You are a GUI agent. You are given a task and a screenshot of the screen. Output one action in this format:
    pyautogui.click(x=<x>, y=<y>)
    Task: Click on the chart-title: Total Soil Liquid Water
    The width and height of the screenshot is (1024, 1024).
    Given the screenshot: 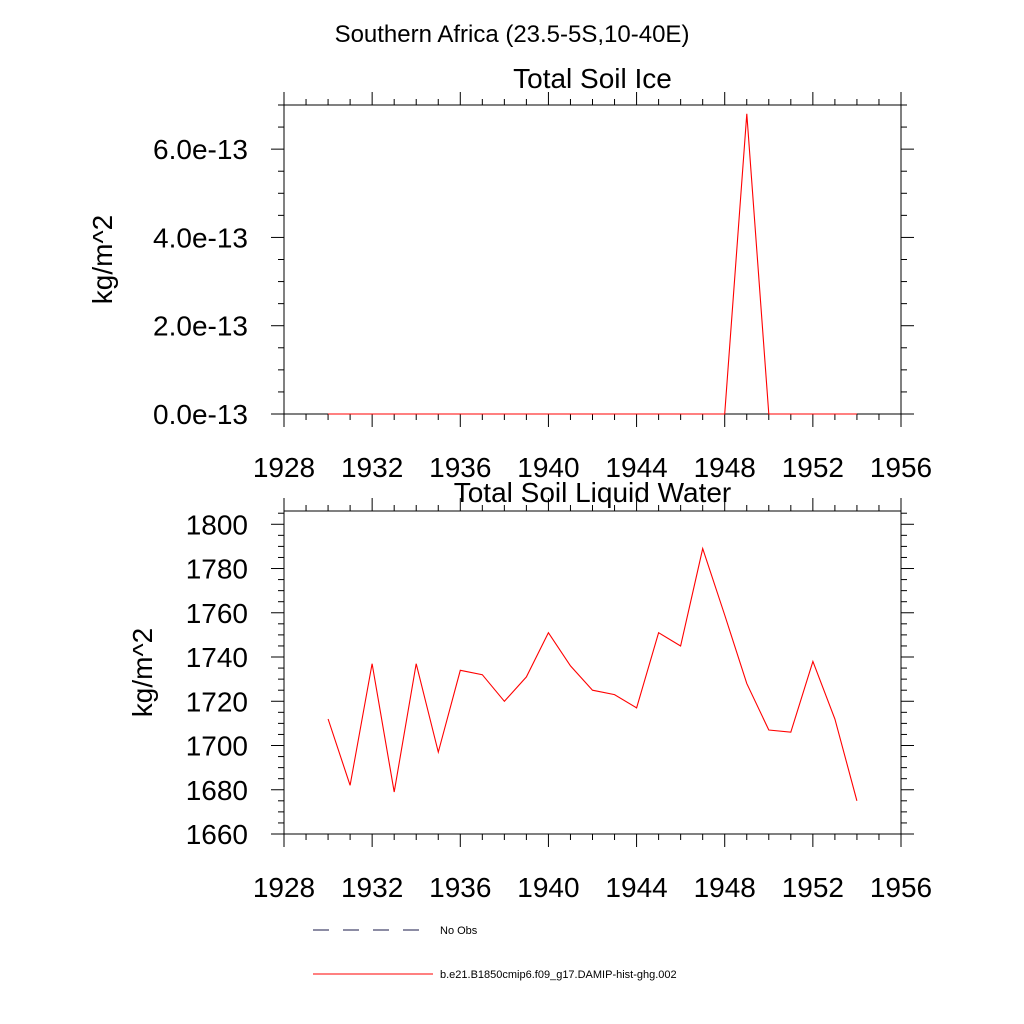 What is the action you would take?
    pyautogui.click(x=593, y=492)
    